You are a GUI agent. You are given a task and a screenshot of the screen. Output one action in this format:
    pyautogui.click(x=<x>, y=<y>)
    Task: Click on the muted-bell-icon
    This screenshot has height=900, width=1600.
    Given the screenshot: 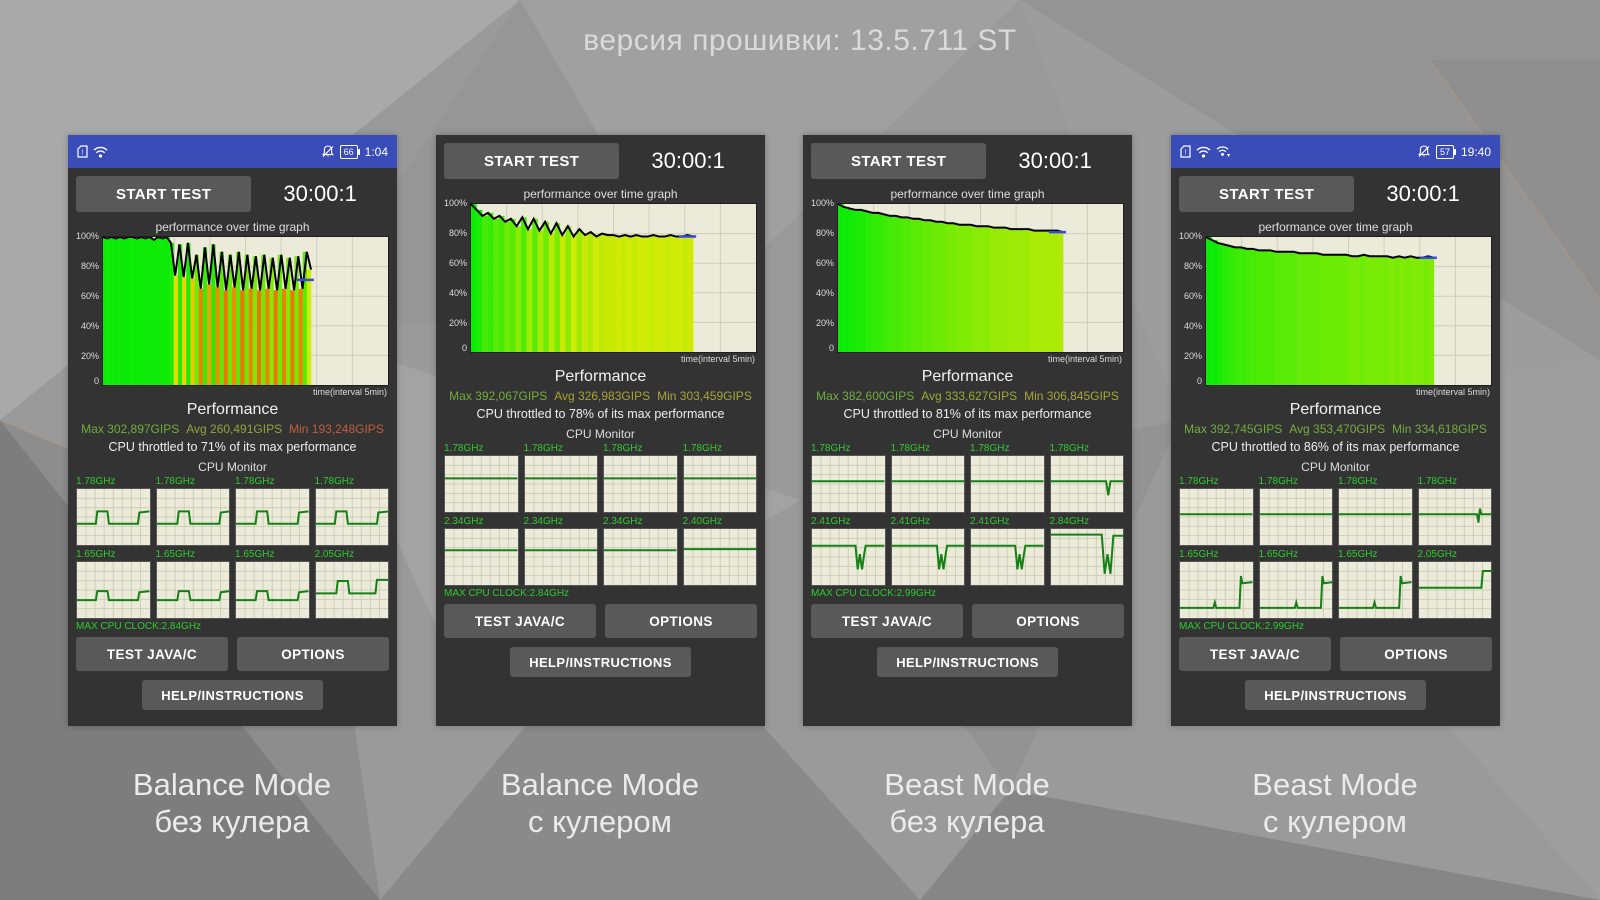 What is the action you would take?
    pyautogui.click(x=328, y=151)
    